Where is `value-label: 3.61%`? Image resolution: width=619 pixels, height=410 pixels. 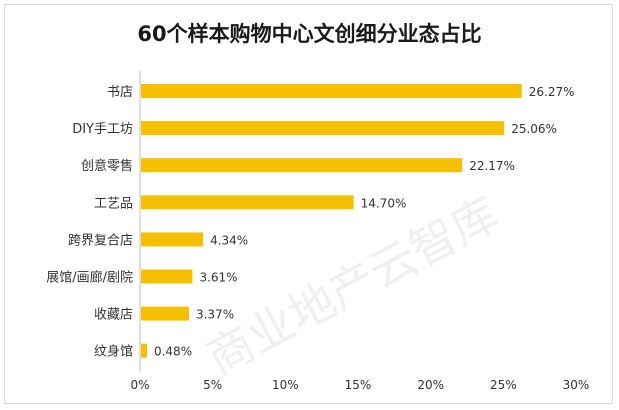
value-label: 3.61% is located at coordinates (218, 278).